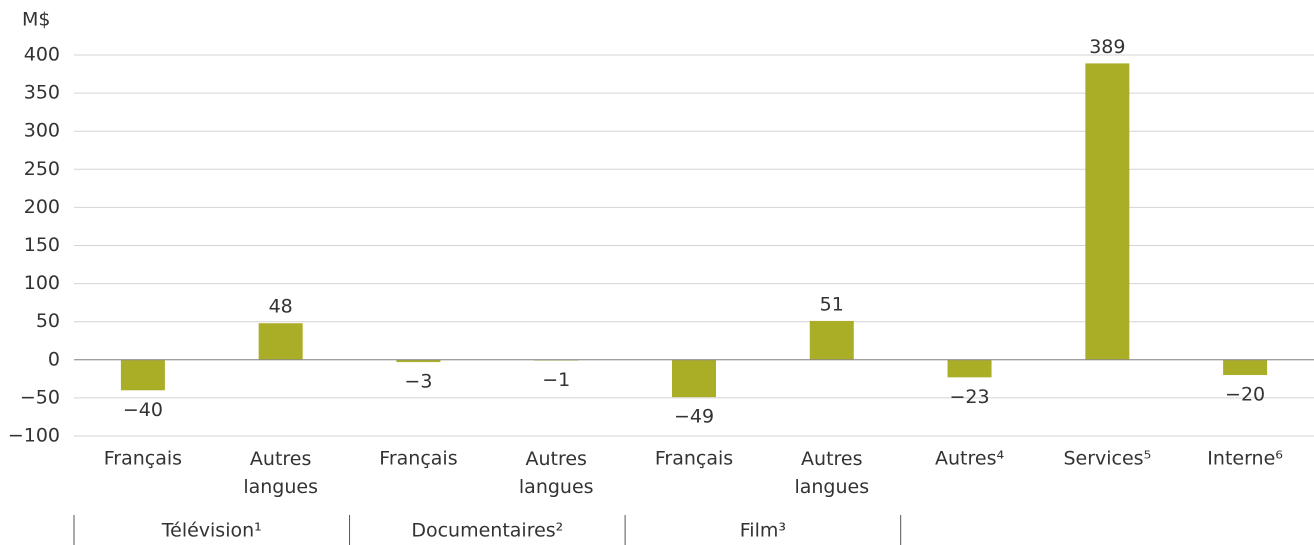 This screenshot has width=1314, height=545. Describe the element at coordinates (42, 207) in the screenshot. I see `y-tick-label: 200` at that location.